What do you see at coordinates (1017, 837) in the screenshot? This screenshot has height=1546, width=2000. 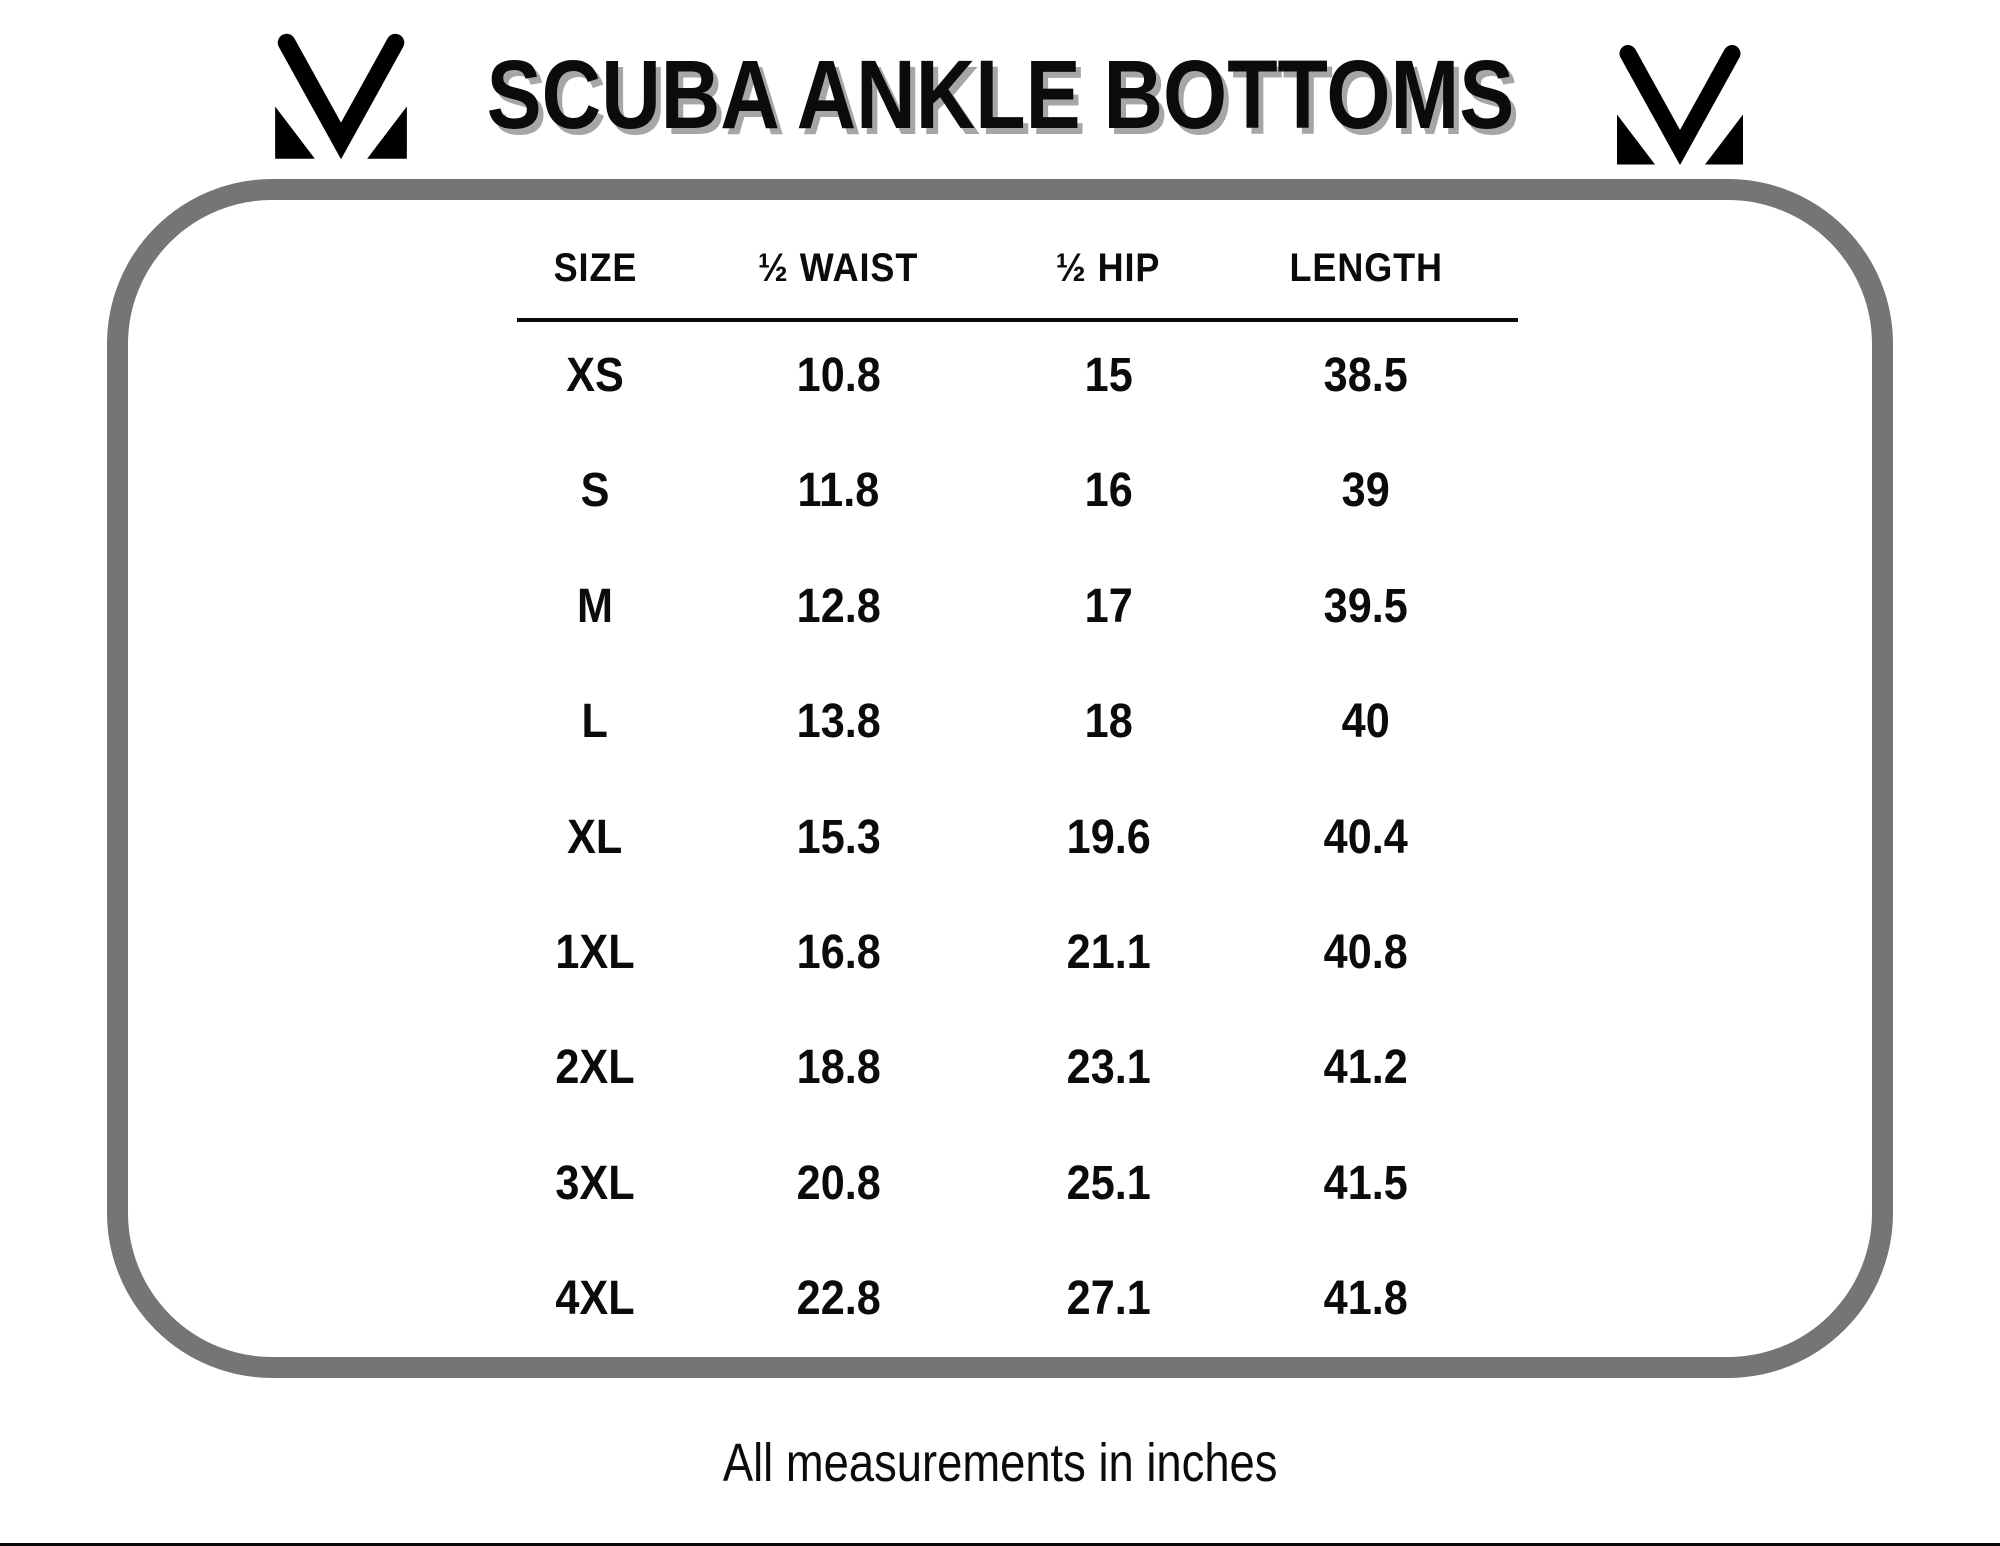 I see `table-row-xl: XL 15.3 19.6 40.4` at bounding box center [1017, 837].